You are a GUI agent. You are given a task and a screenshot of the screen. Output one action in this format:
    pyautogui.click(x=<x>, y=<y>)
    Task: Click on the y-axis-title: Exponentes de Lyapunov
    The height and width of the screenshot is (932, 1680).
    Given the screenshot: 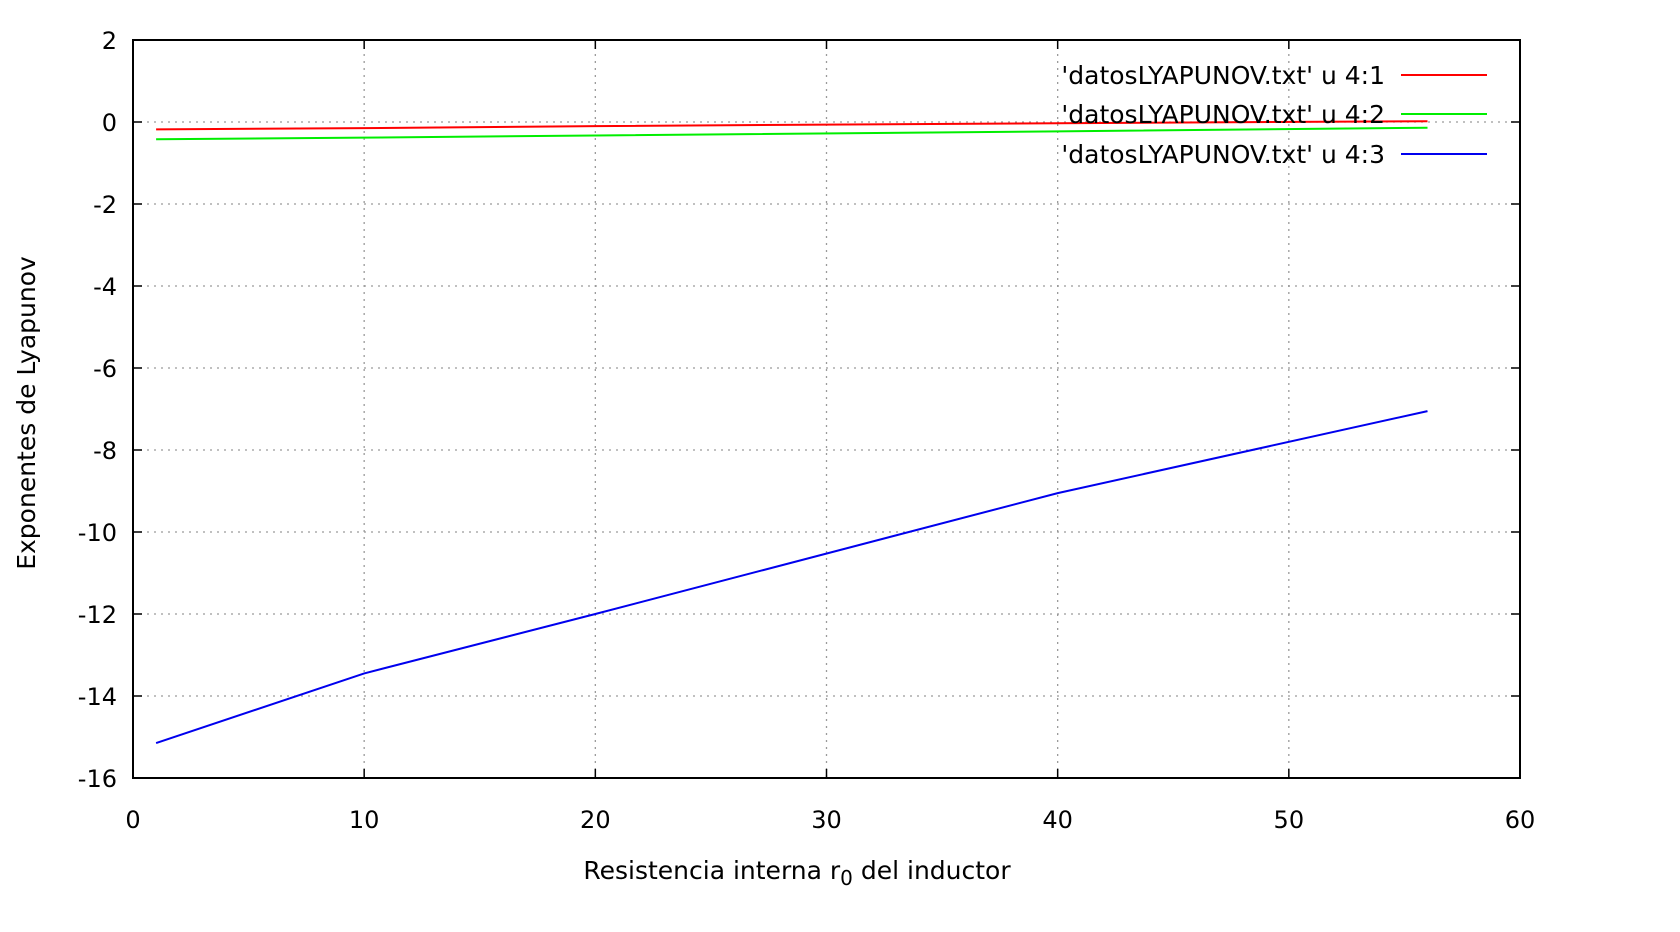 What is the action you would take?
    pyautogui.click(x=26, y=413)
    